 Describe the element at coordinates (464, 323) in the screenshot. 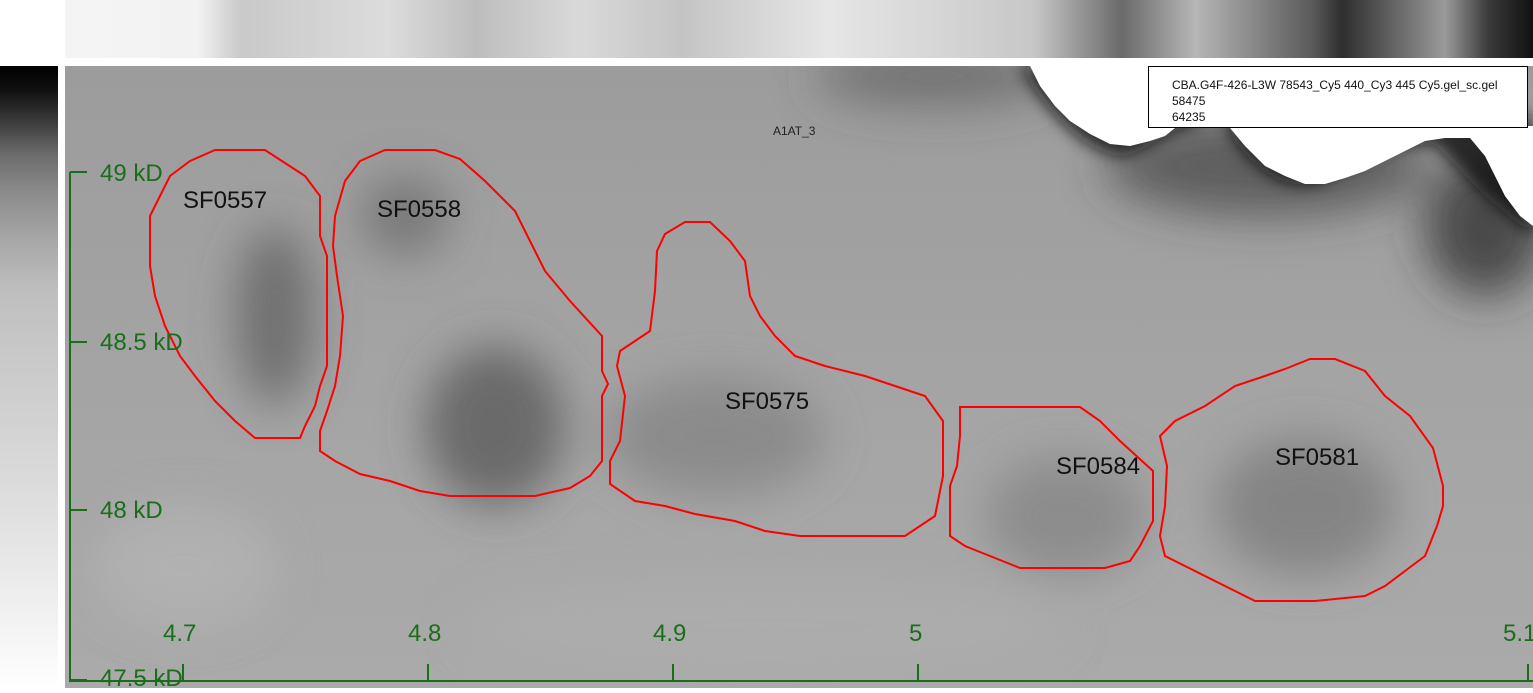

I see `spot-outline-sf0558` at that location.